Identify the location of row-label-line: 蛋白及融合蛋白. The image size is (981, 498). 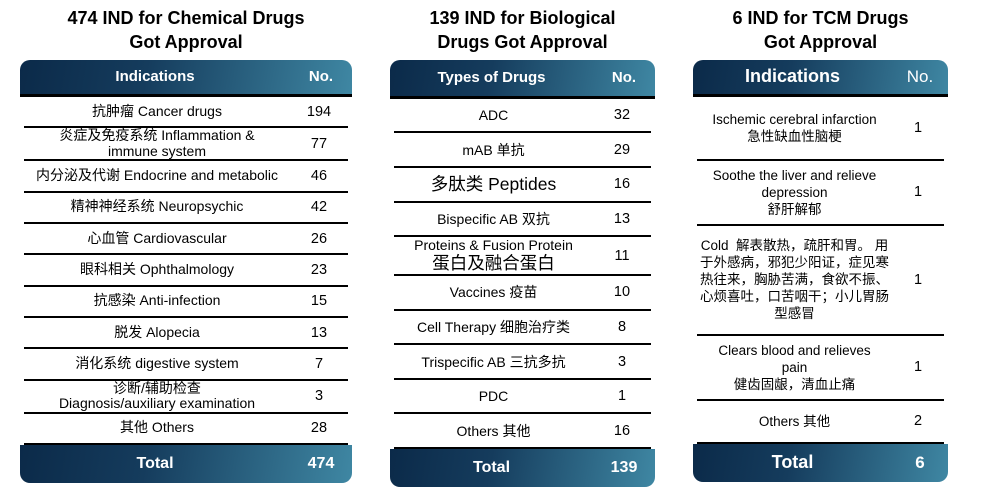
(493, 263).